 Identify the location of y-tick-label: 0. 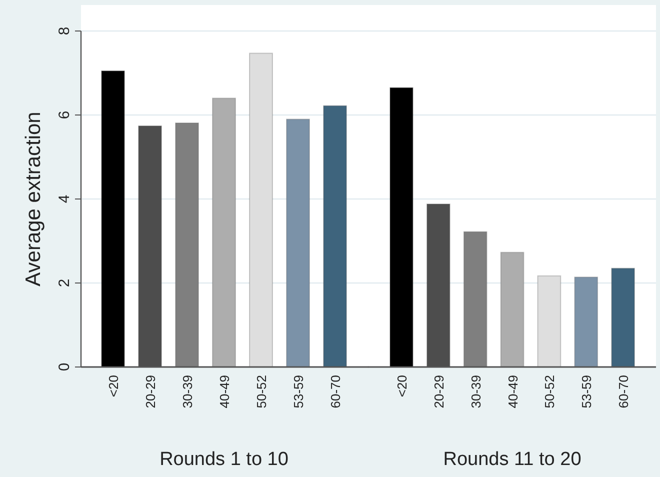
(64, 367).